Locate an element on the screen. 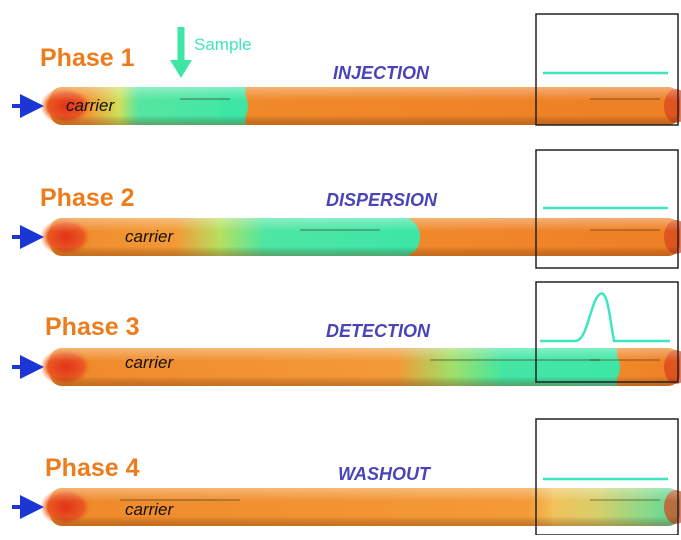 The image size is (681, 540). phase-label-1: Phase 1 is located at coordinates (87, 58).